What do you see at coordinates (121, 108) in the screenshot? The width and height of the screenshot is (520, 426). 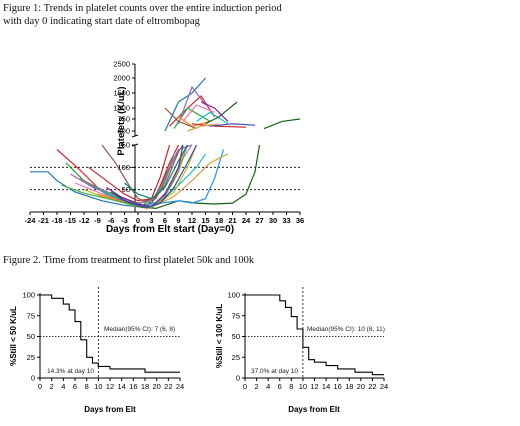 I see `c1-ytick-label: 1000` at bounding box center [121, 108].